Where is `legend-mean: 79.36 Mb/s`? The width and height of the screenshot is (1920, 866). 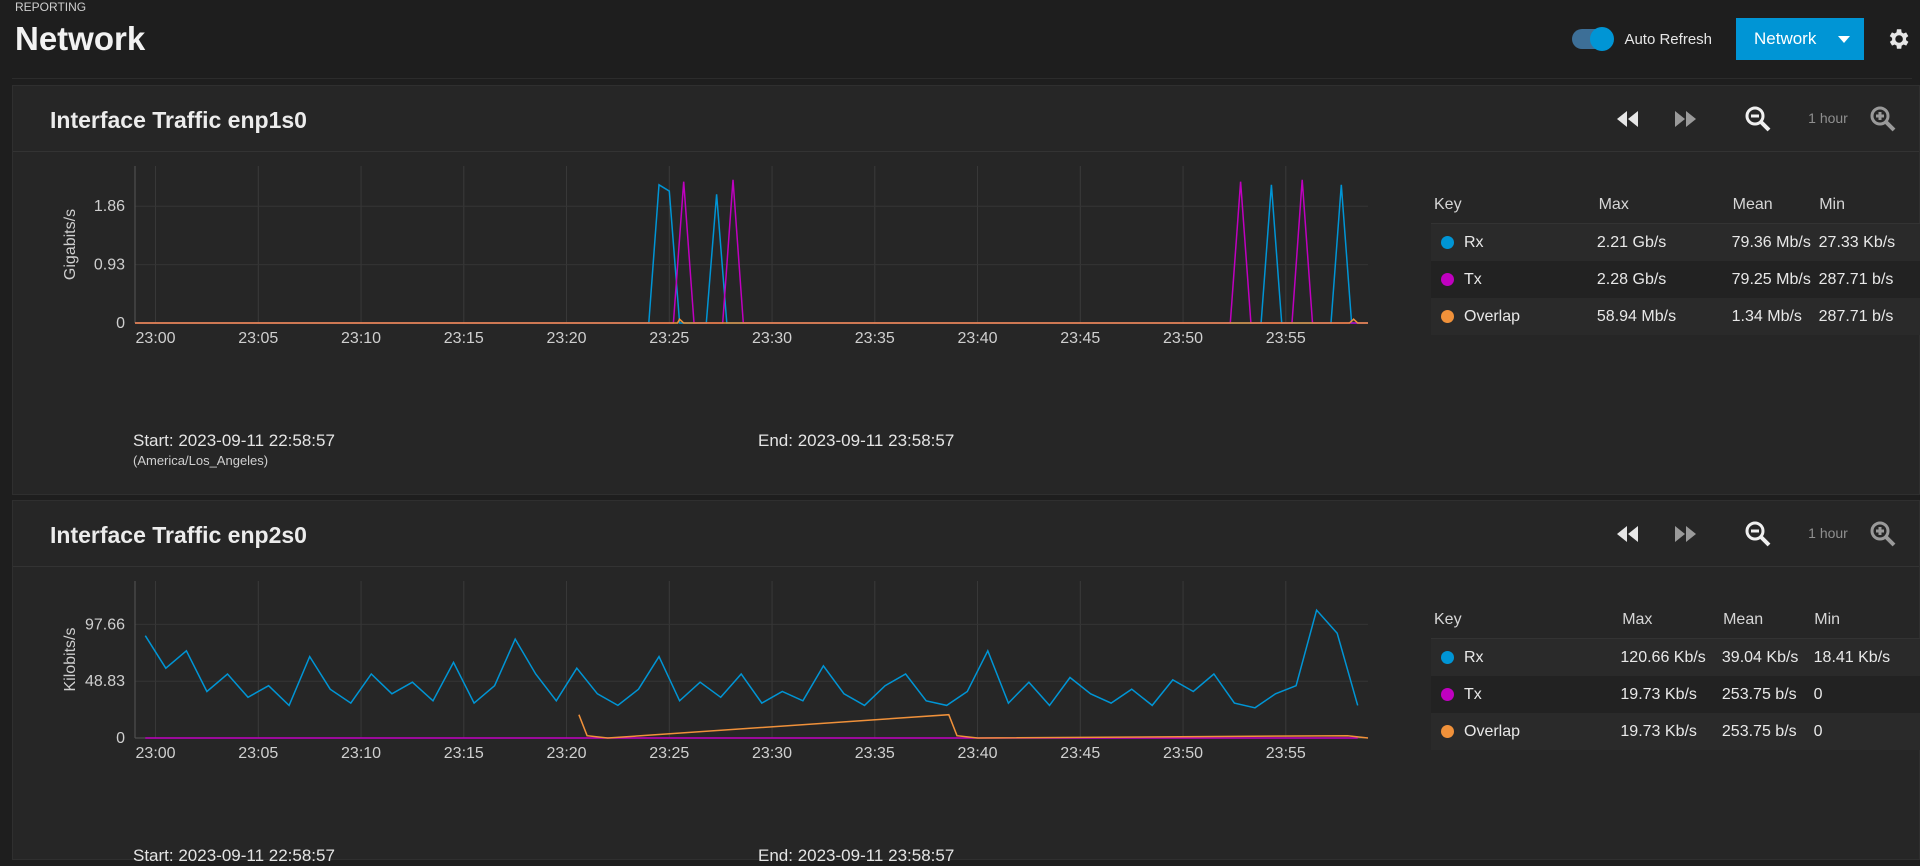
legend-mean: 79.36 Mb/s is located at coordinates (1771, 242).